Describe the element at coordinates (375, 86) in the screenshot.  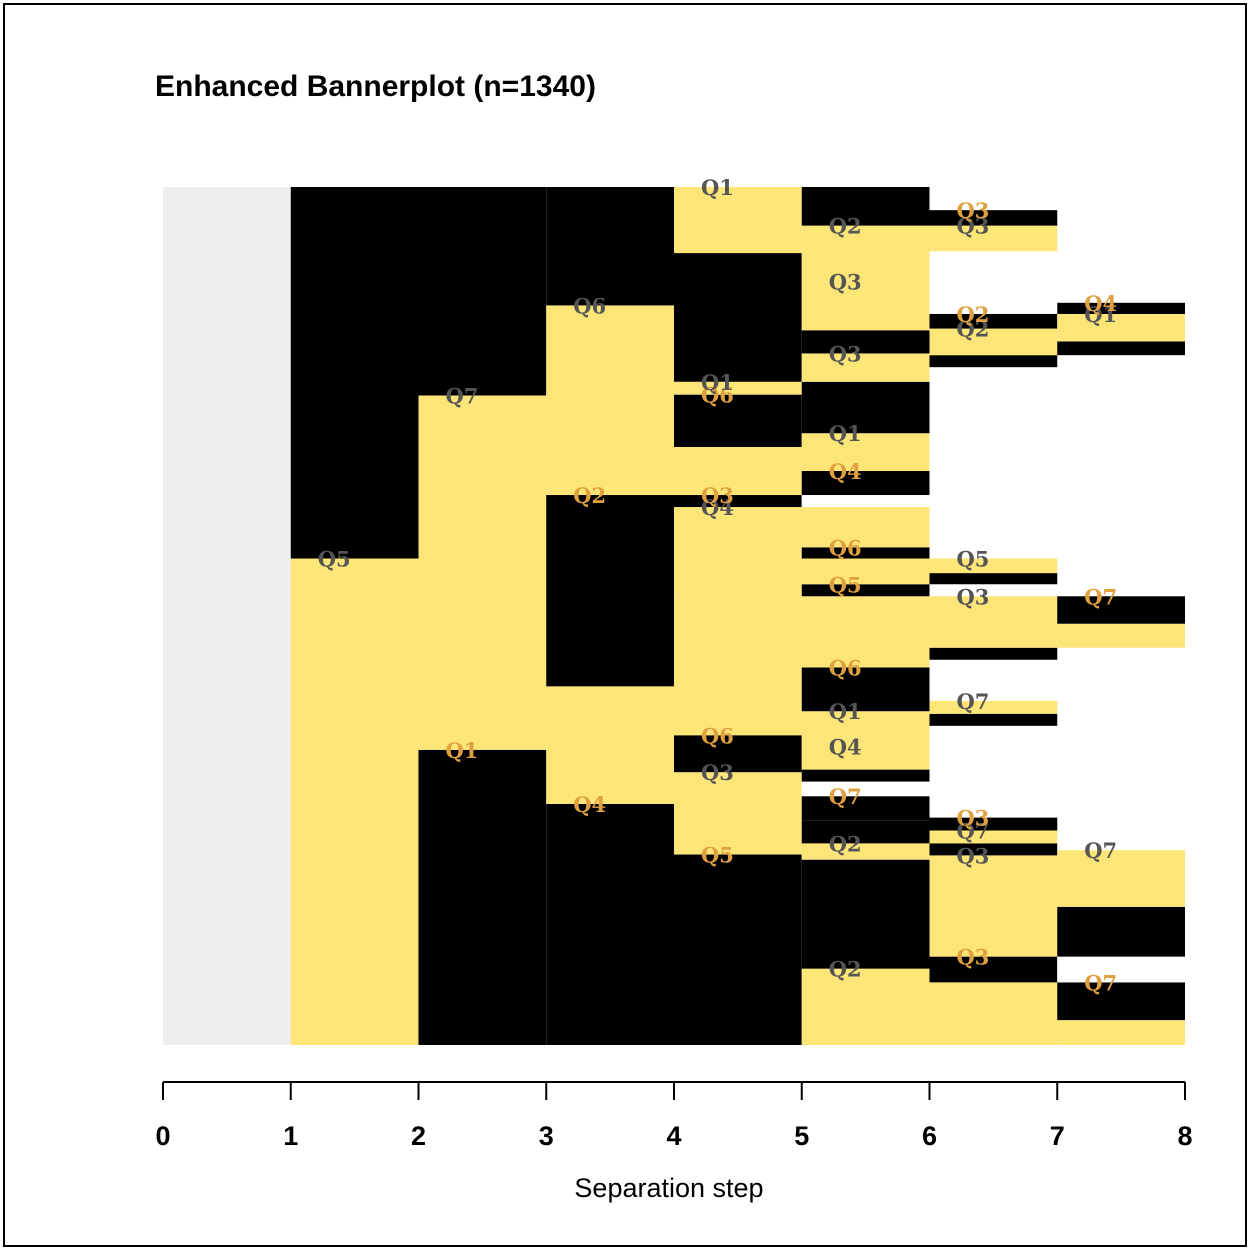
I see `chart-title: Enhanced Bannerplot (n=1340)` at that location.